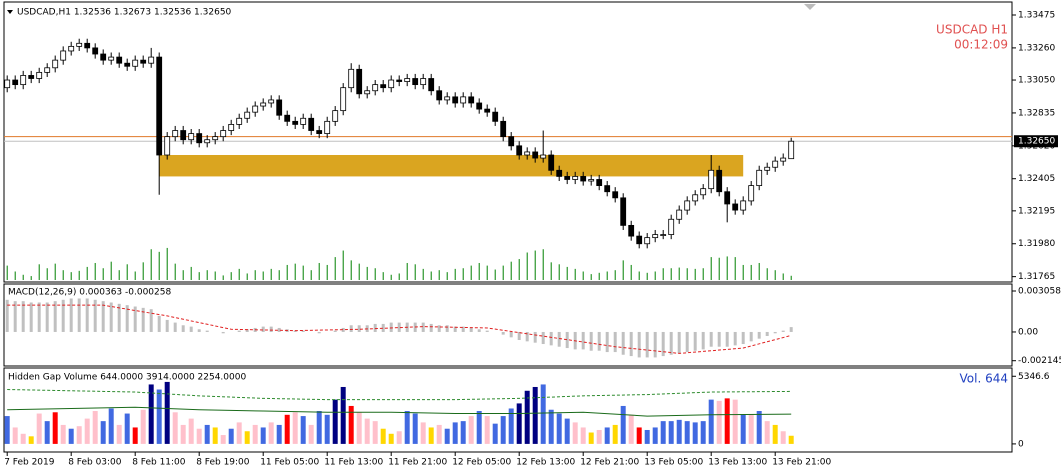 The height and width of the screenshot is (474, 1061). What do you see at coordinates (737, 463) in the screenshot?
I see `x-tick-label: 13 Feb 13:00` at bounding box center [737, 463].